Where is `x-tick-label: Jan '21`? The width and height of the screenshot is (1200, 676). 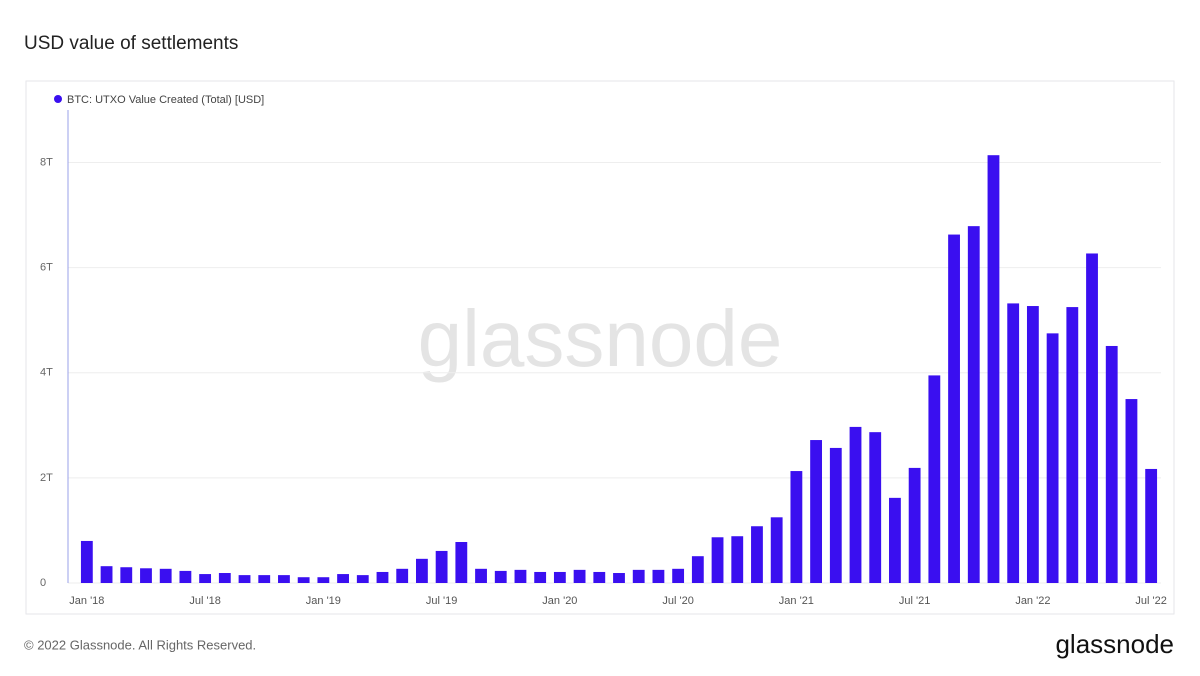
x-tick-label: Jan '21 is located at coordinates (796, 601).